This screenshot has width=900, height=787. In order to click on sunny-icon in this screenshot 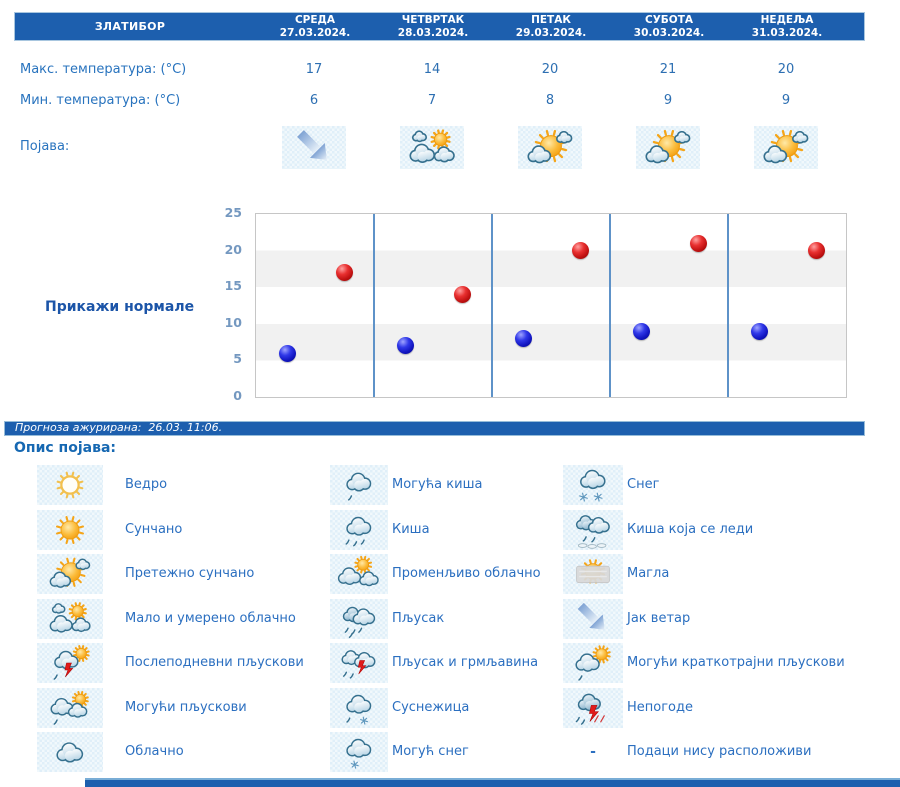, I will do `click(70, 530)`.